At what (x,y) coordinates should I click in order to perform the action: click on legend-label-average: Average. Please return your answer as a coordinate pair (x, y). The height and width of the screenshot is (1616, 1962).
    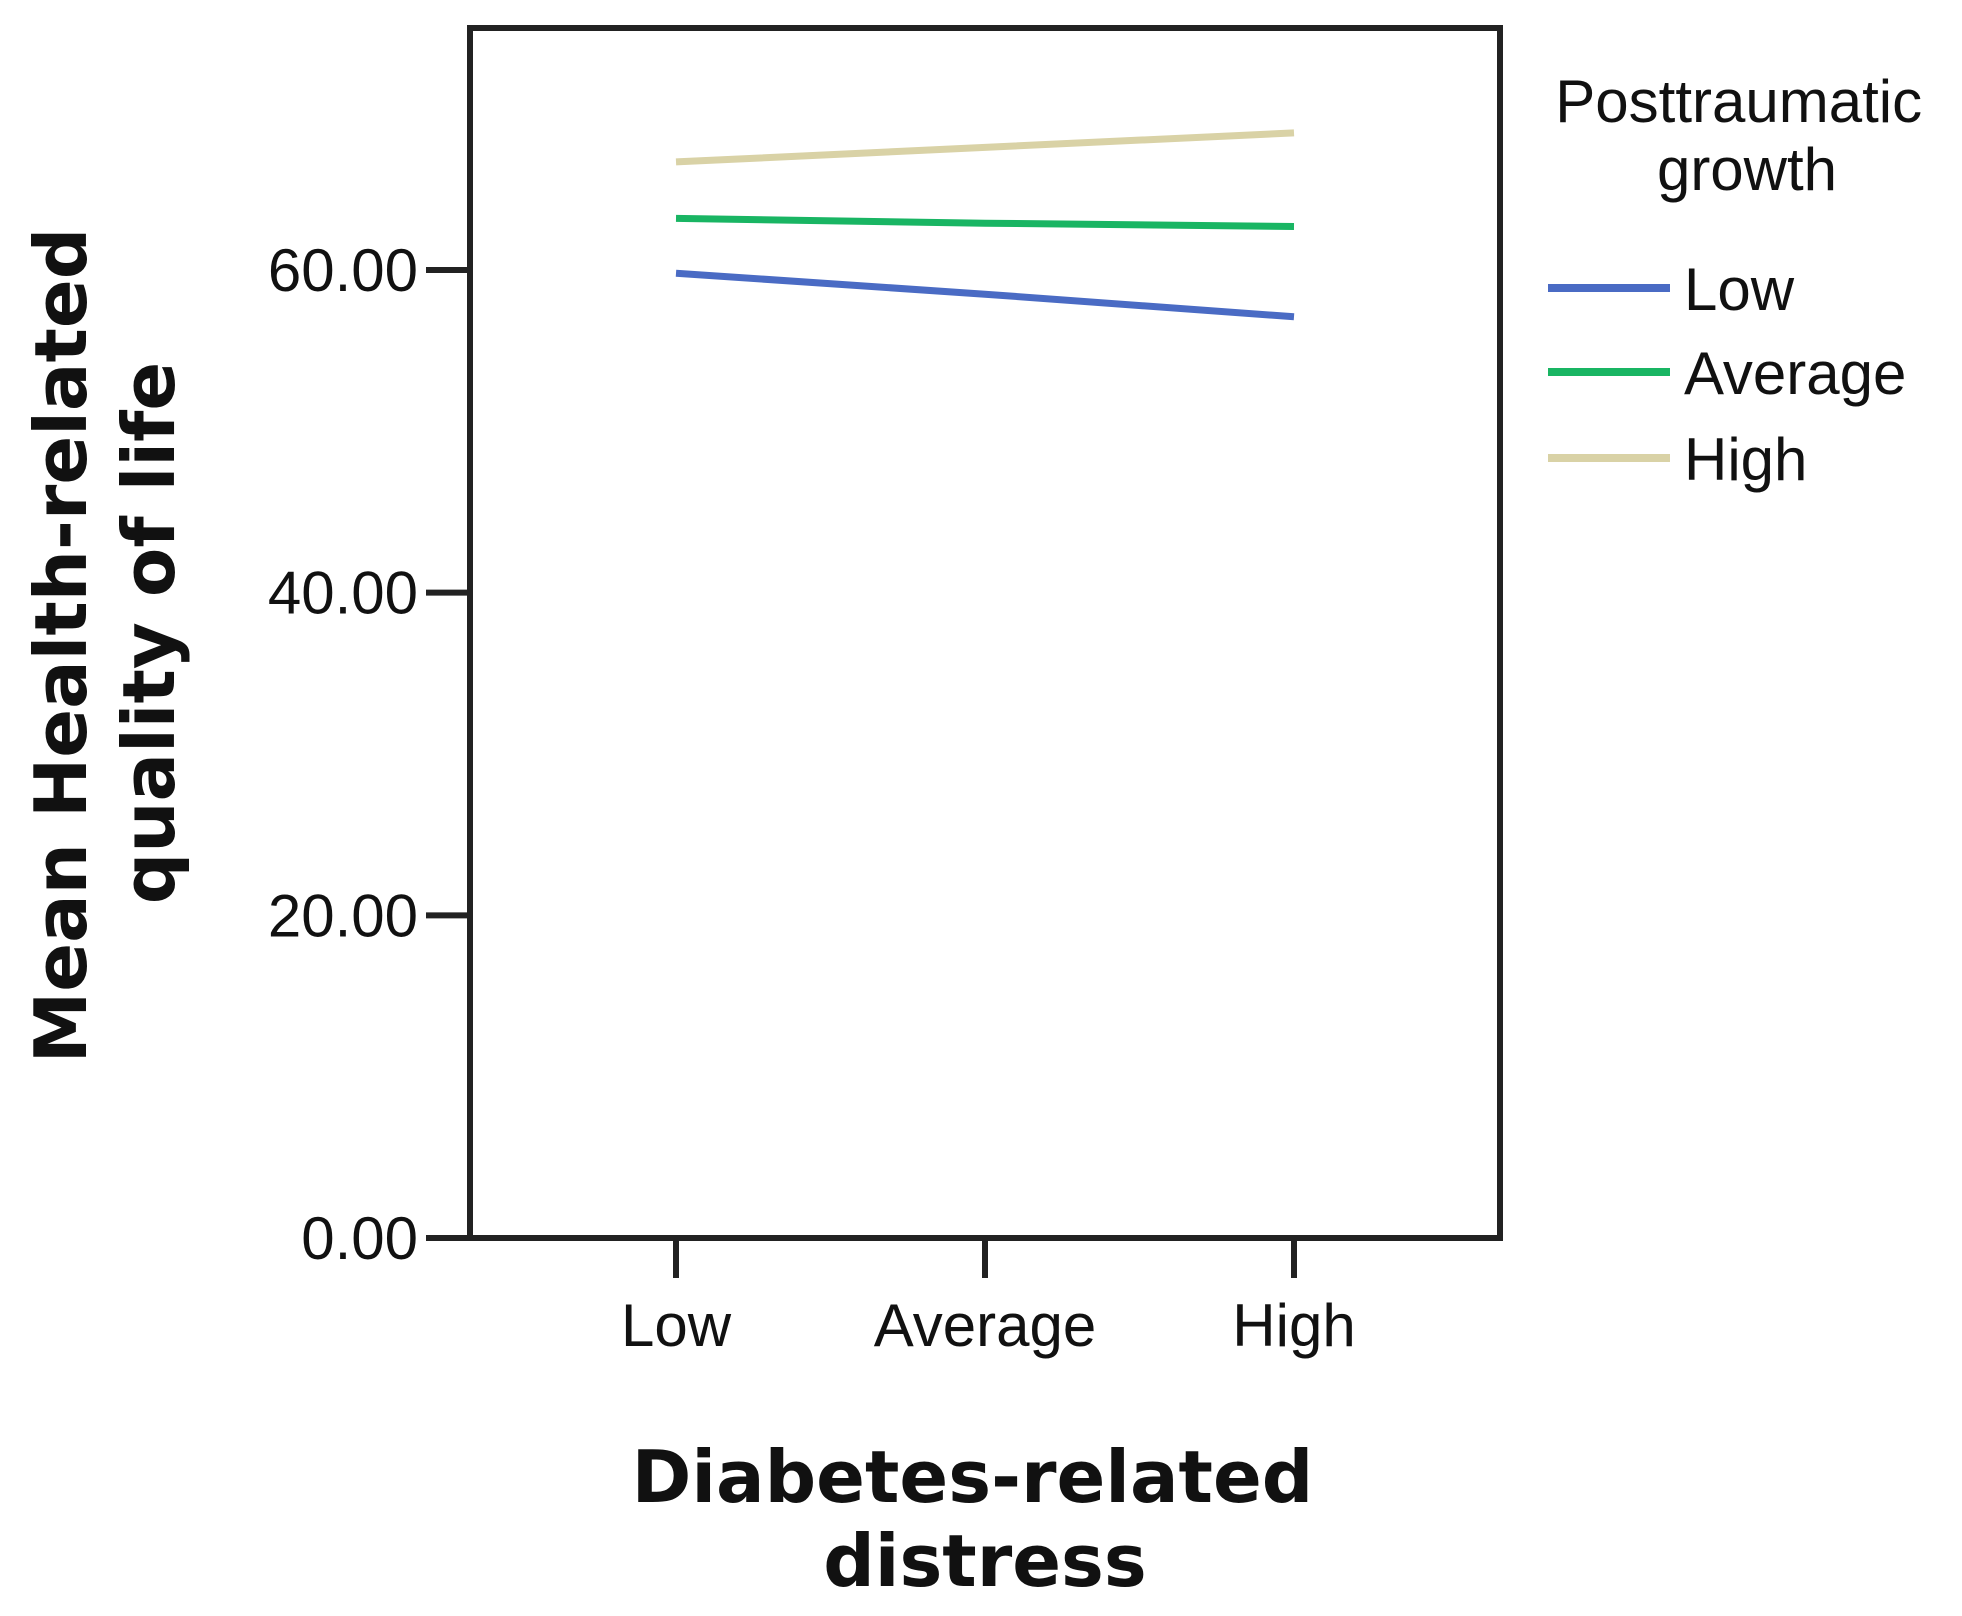
    Looking at the image, I should click on (1795, 373).